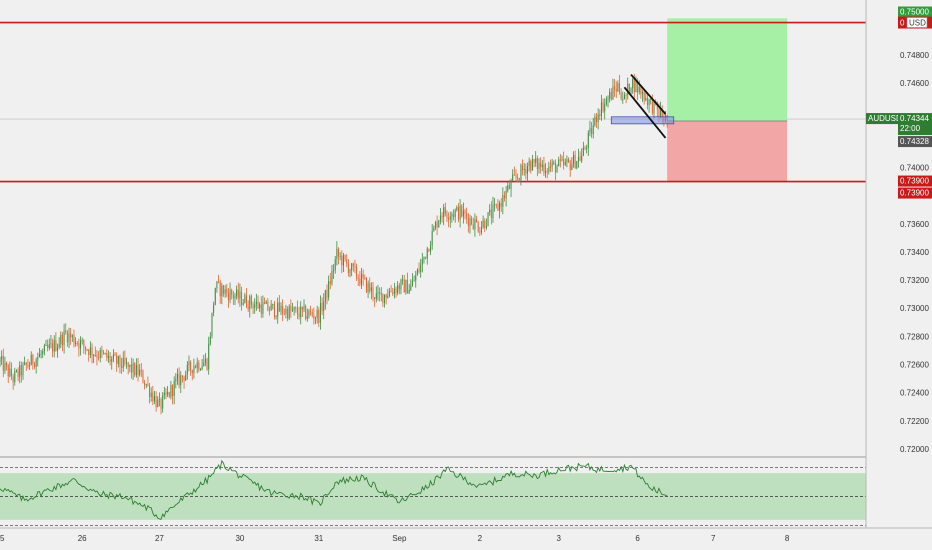  What do you see at coordinates (466, 538) in the screenshot?
I see `time-axis: 25 26 27 30 31 Sep 2 3 6 7 8` at bounding box center [466, 538].